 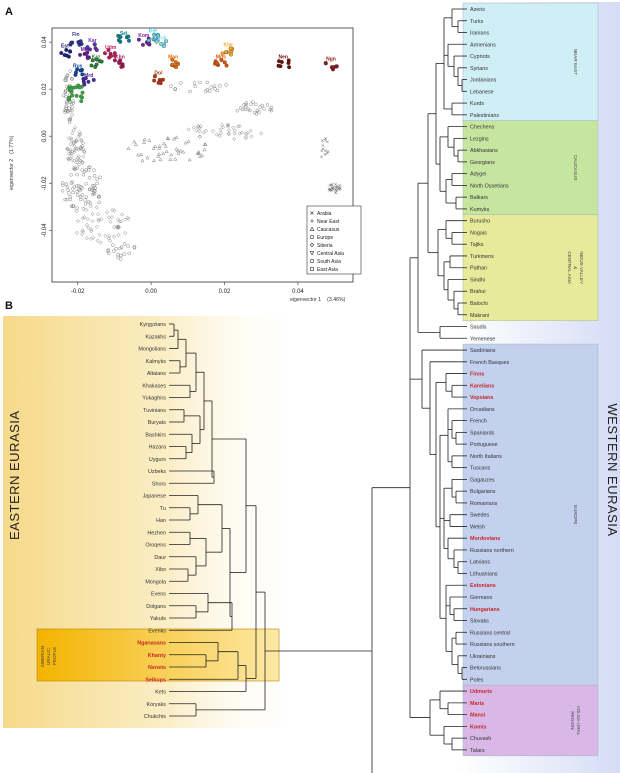 What do you see at coordinates (115, 55) in the screenshot?
I see `point-udm` at bounding box center [115, 55].